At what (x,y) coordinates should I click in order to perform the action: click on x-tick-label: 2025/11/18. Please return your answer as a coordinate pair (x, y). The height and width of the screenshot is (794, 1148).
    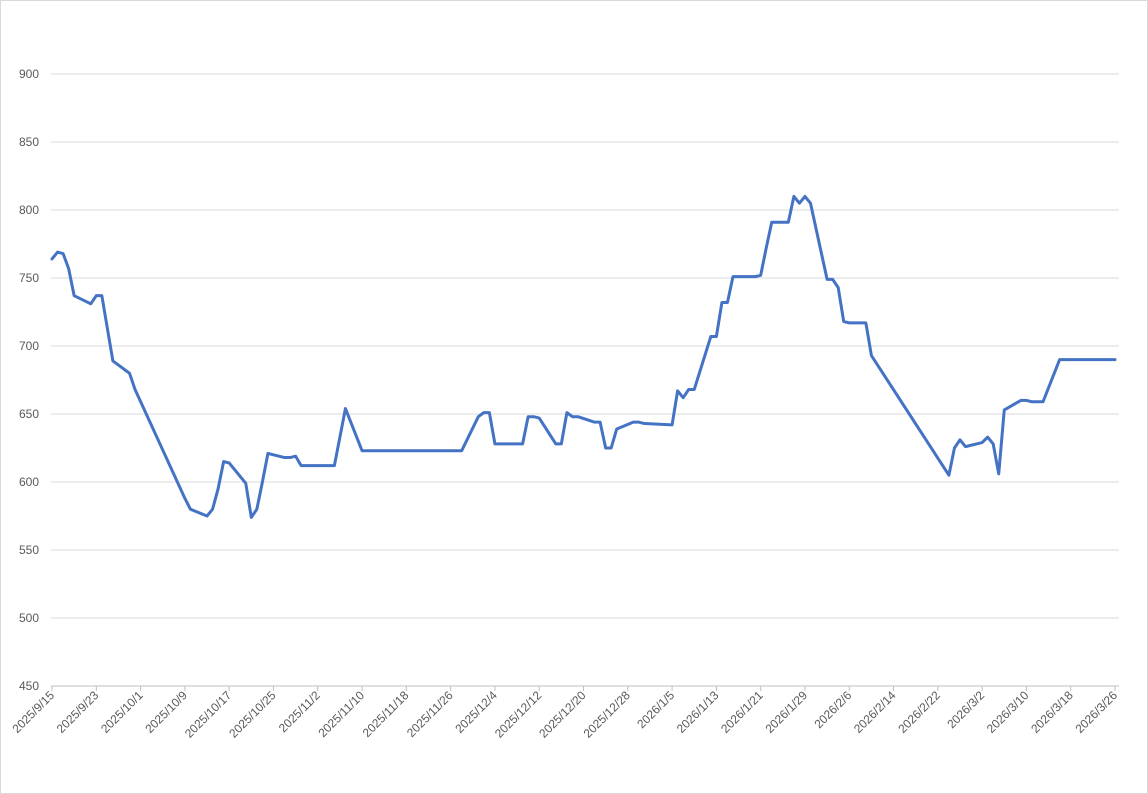
    Looking at the image, I should click on (386, 714).